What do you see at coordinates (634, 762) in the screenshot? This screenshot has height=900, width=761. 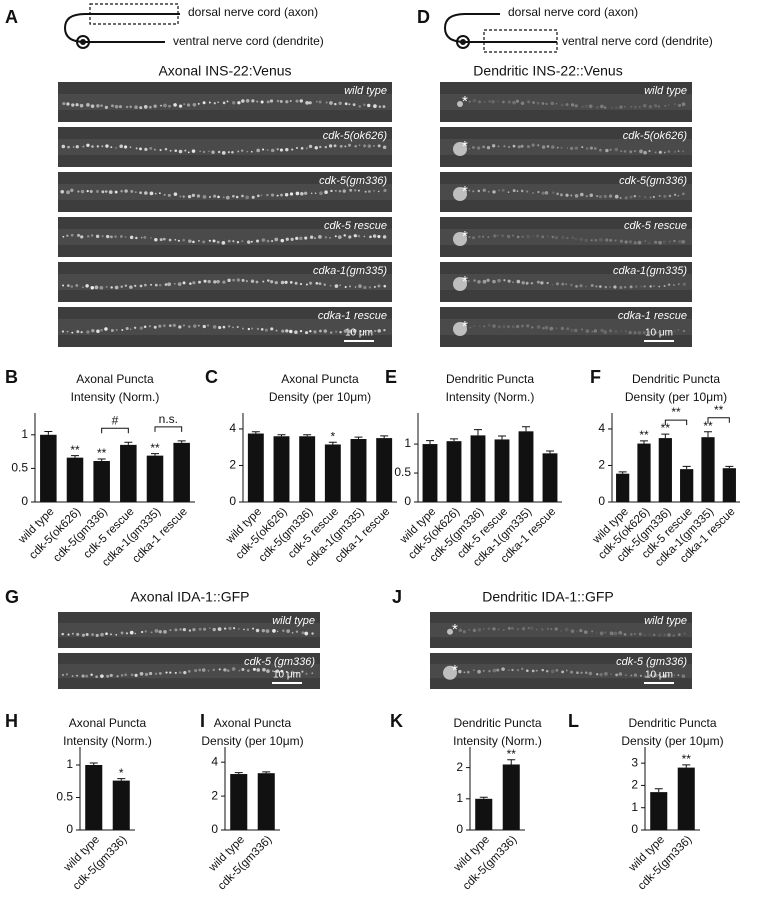 I see `y-tick-label: 3` at bounding box center [634, 762].